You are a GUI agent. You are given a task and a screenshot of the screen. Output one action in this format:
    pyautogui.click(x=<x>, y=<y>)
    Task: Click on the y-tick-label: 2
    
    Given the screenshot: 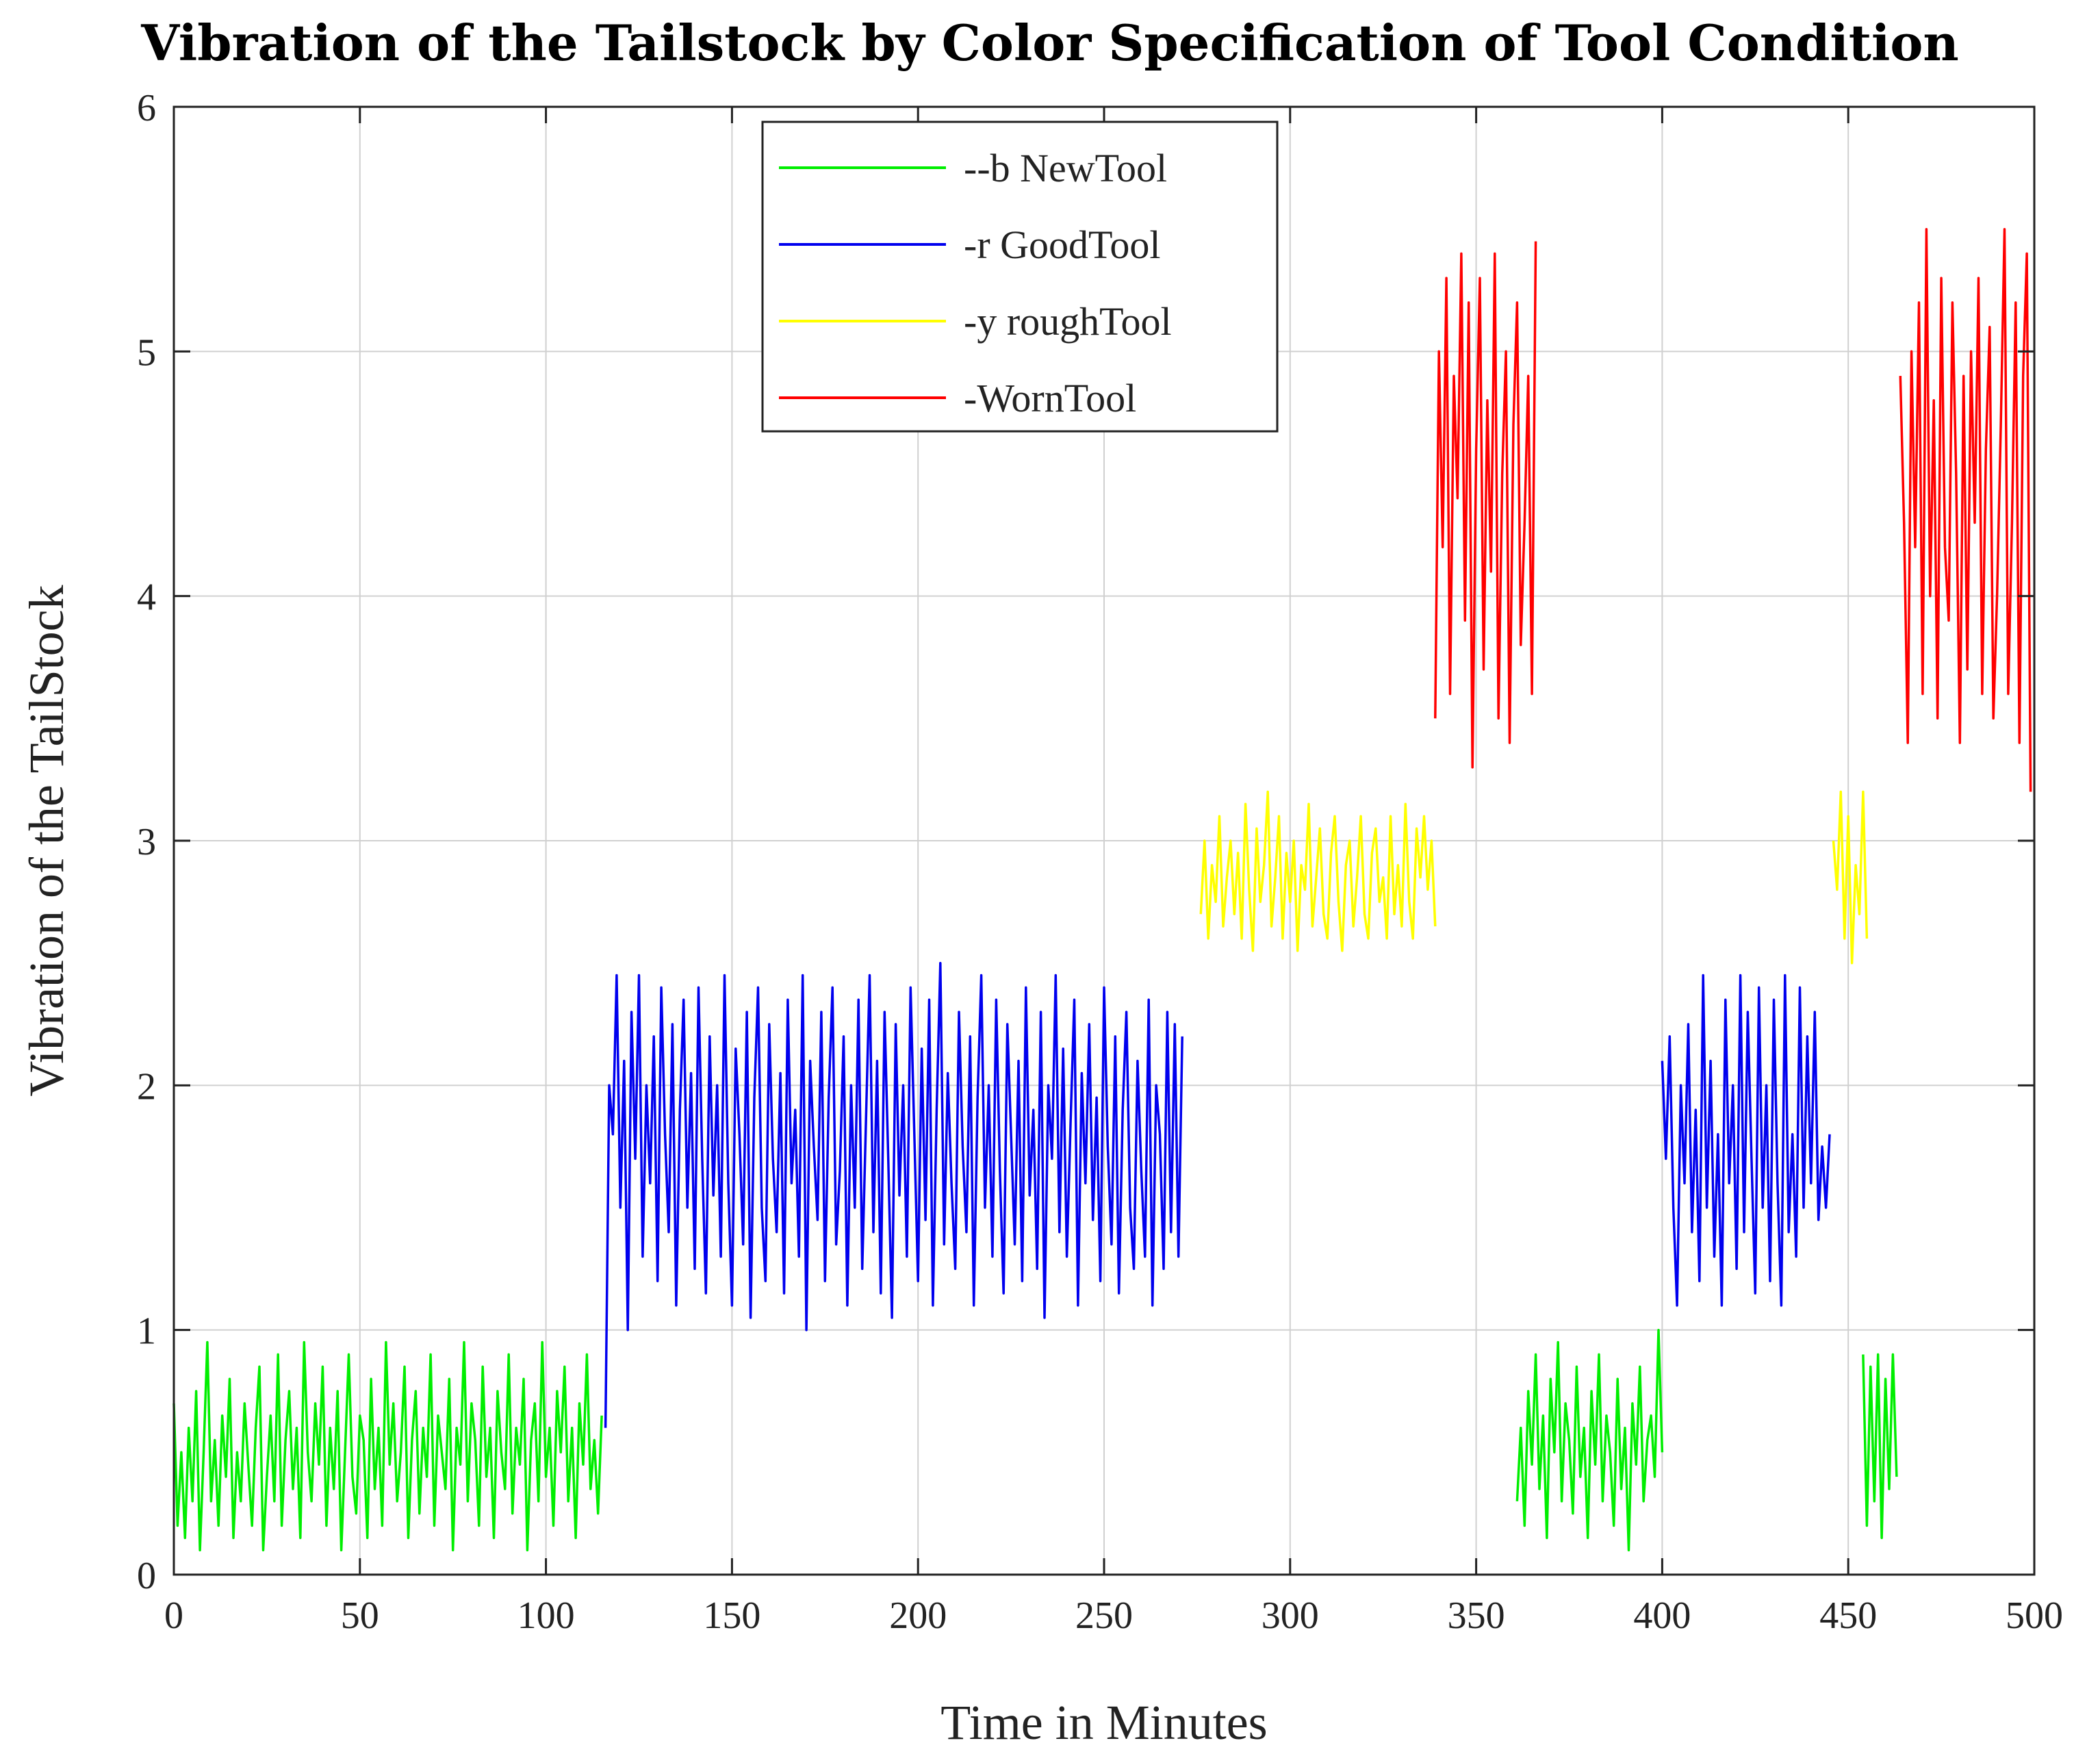 What is the action you would take?
    pyautogui.click(x=147, y=1086)
    